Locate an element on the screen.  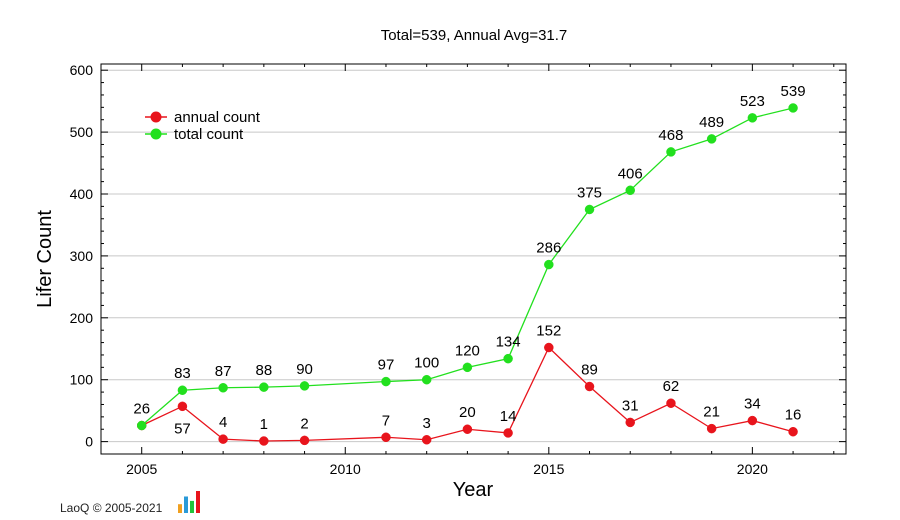
data-label: 286 is located at coordinates (548, 248).